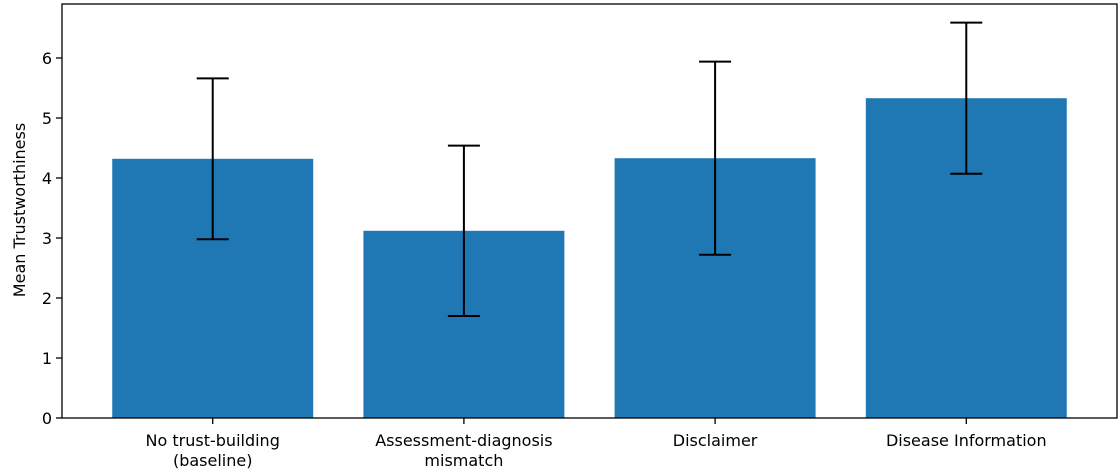 The height and width of the screenshot is (469, 1119). What do you see at coordinates (715, 440) in the screenshot?
I see `x-tick-label: Disclaimer` at bounding box center [715, 440].